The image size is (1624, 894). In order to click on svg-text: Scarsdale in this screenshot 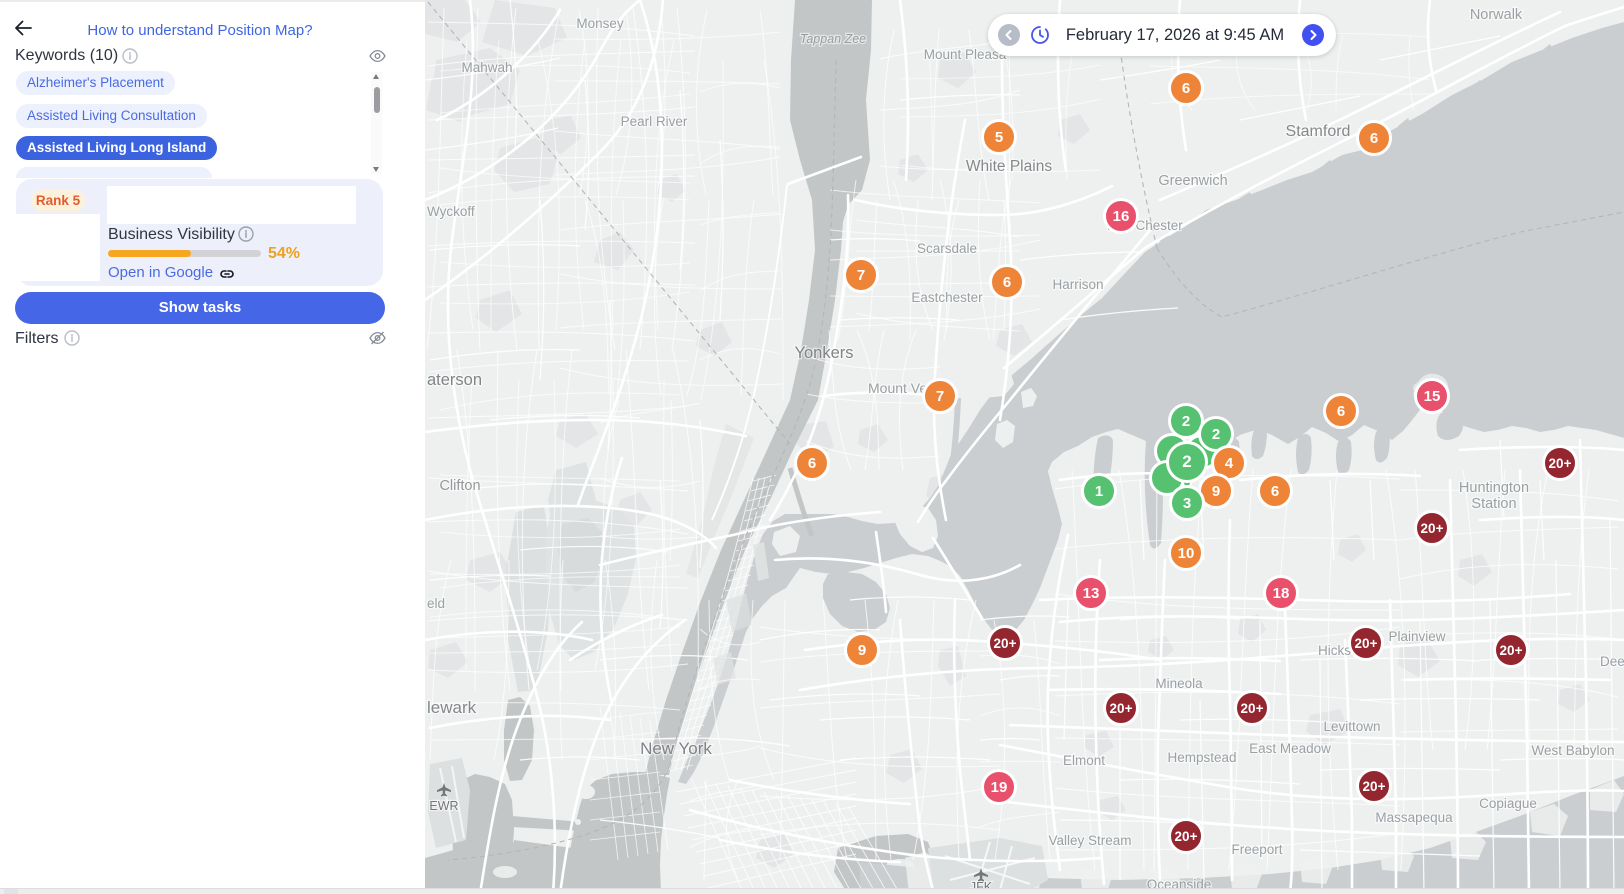, I will do `click(947, 248)`.